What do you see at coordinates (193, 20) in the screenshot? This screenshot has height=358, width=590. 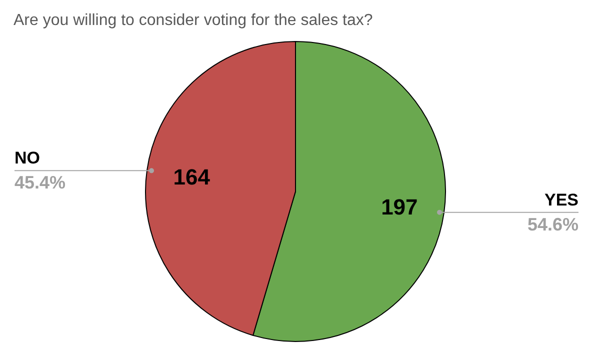 I see `chart-title: Are you willing to consider voting for the sales tax?` at bounding box center [193, 20].